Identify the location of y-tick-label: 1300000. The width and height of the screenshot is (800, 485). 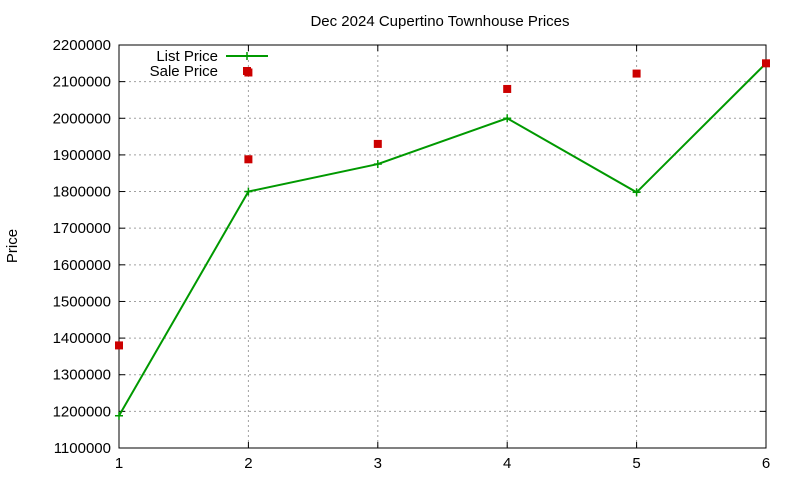
(82, 375).